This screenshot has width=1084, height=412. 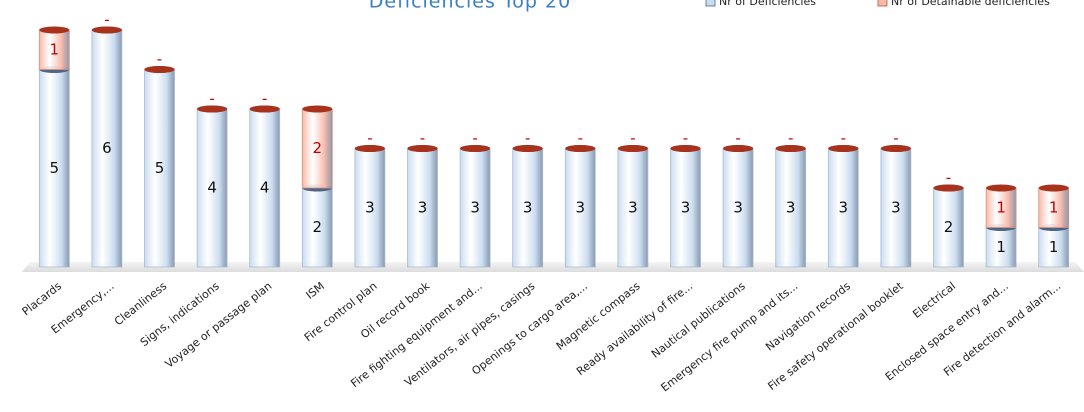 I want to click on value-label: 6, so click(x=107, y=148).